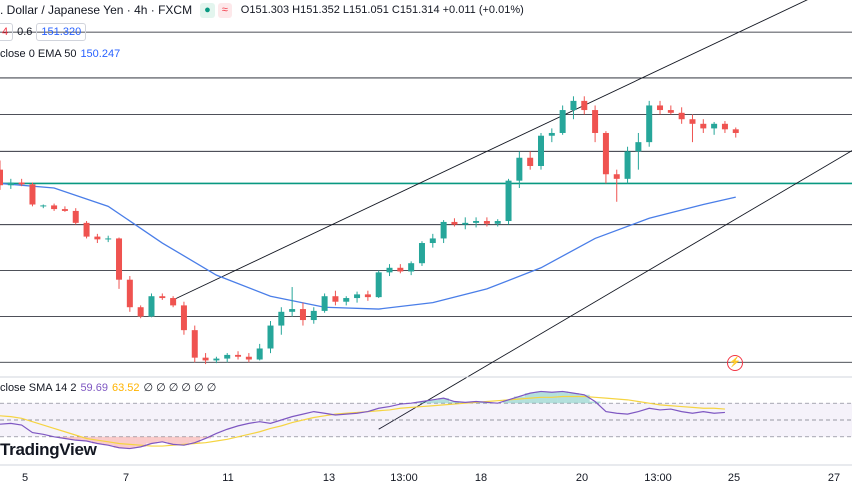  I want to click on trade-row: 4 0.6 151.320, so click(45, 32).